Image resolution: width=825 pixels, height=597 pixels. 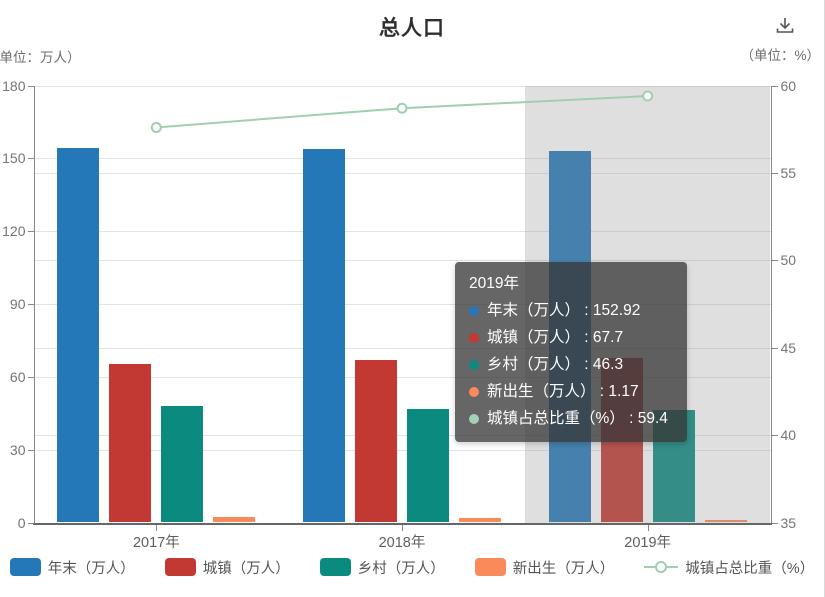 I want to click on tooltip-row-text: 乡村（万人） : 46.3, so click(x=555, y=364).